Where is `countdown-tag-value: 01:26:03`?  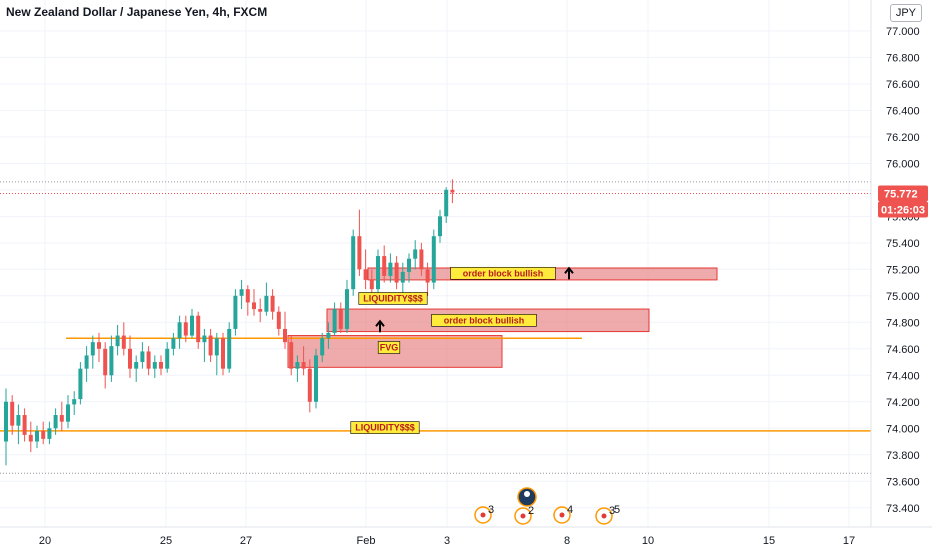
countdown-tag-value: 01:26:03 is located at coordinates (903, 211).